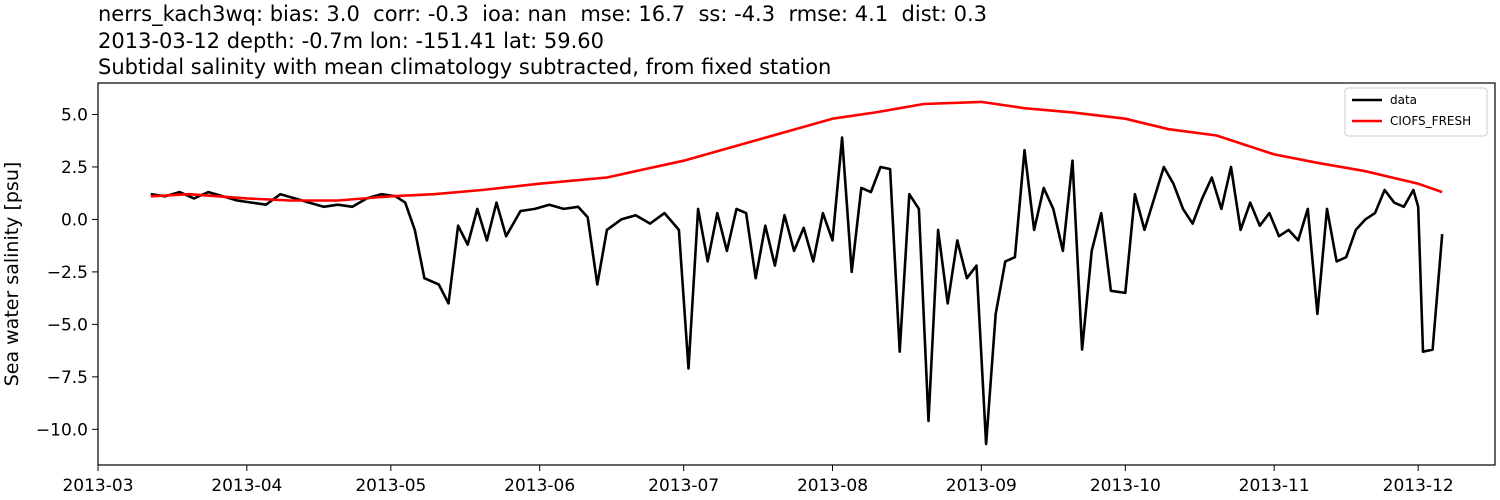 Image resolution: width=1500 pixels, height=500 pixels. Describe the element at coordinates (74, 168) in the screenshot. I see `y-tick-label: 2.5` at that location.